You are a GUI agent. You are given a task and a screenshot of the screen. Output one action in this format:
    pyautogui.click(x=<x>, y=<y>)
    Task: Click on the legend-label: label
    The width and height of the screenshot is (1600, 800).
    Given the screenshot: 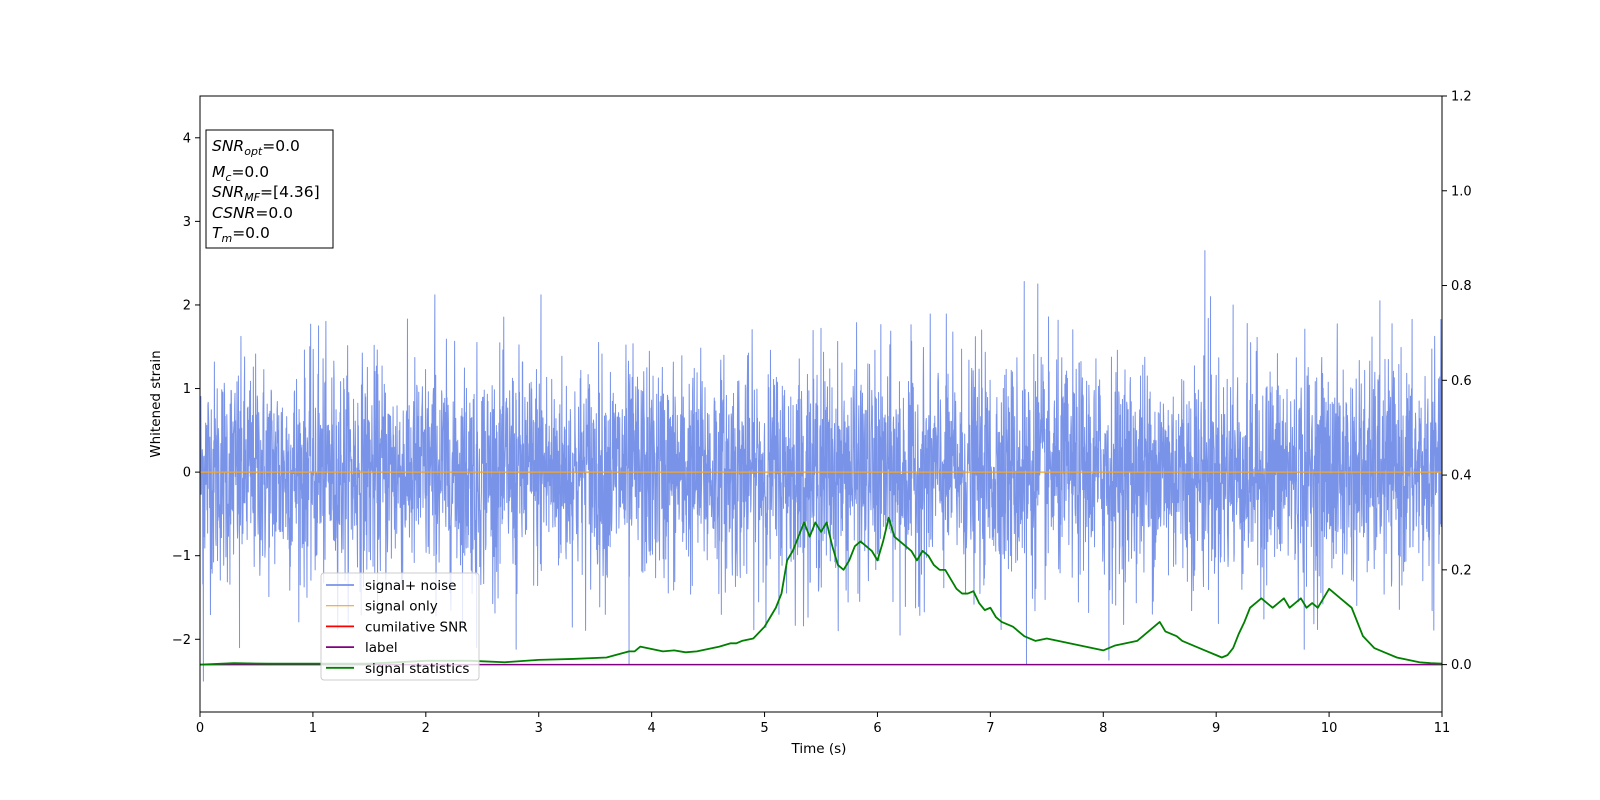 What is the action you would take?
    pyautogui.click(x=362, y=648)
    